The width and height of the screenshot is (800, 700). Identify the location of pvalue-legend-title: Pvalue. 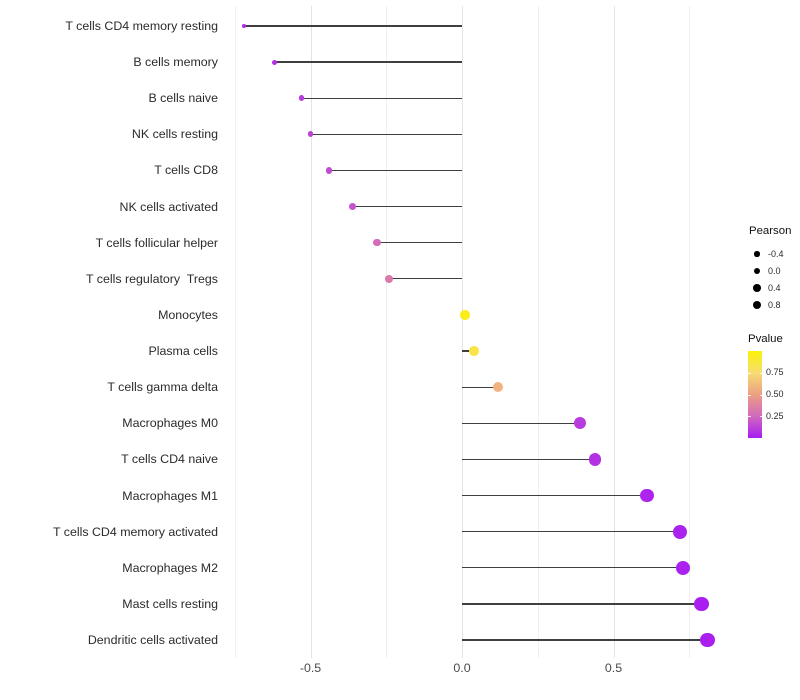
(765, 339).